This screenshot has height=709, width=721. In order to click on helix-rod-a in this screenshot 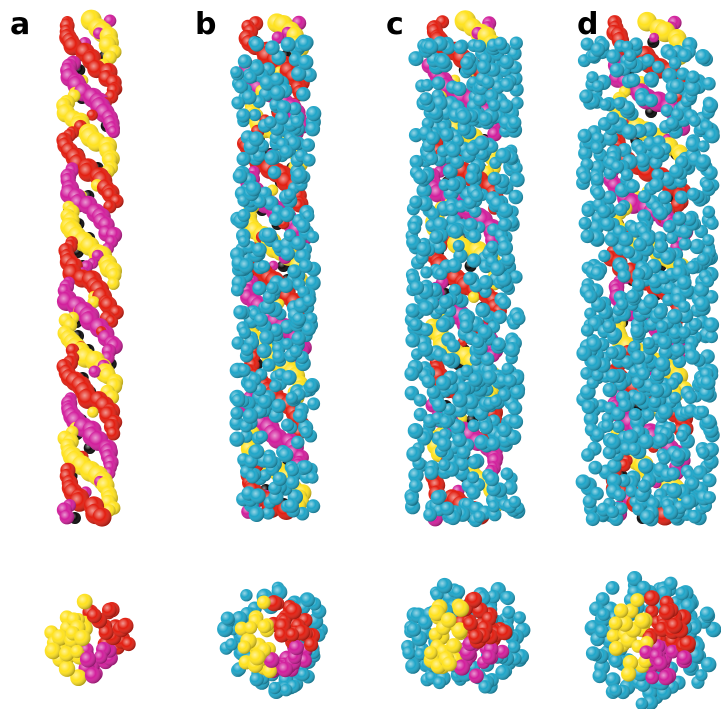, I will do `click(90, 268)`.